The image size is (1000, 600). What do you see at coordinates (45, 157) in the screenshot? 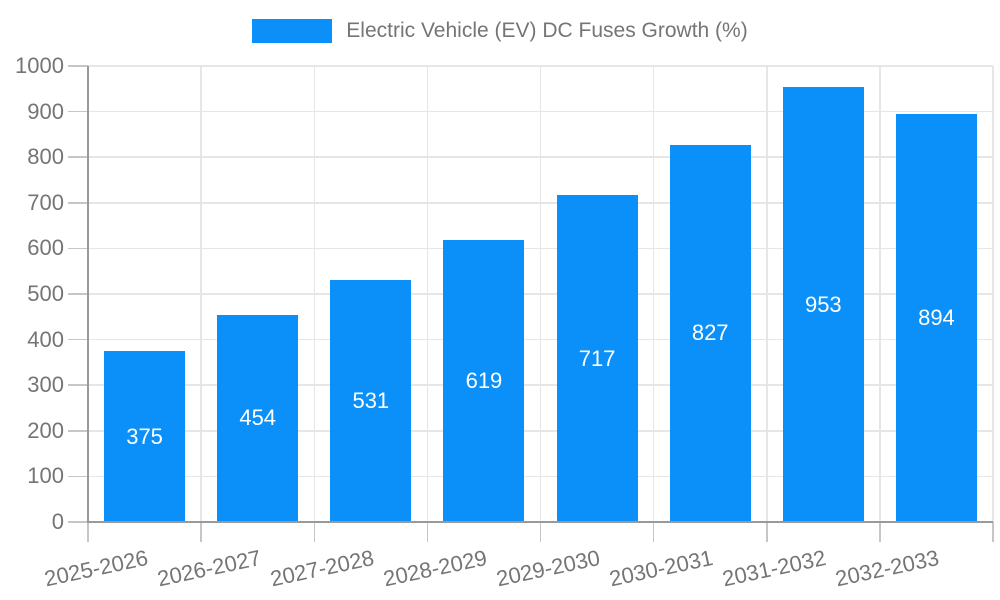
I see `y-tick-label: 800` at bounding box center [45, 157].